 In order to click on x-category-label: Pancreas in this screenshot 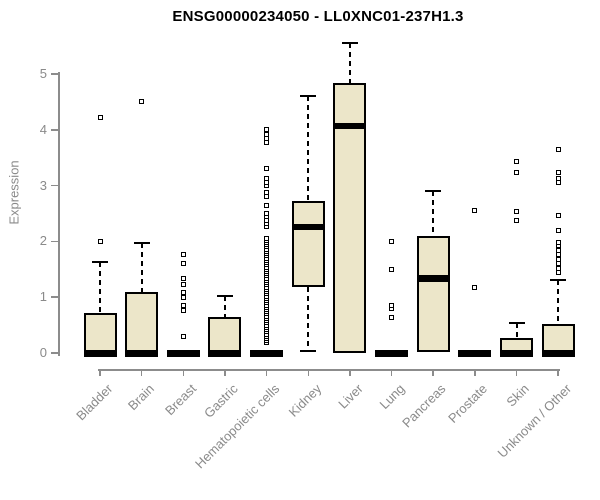, I will do `click(424, 406)`.